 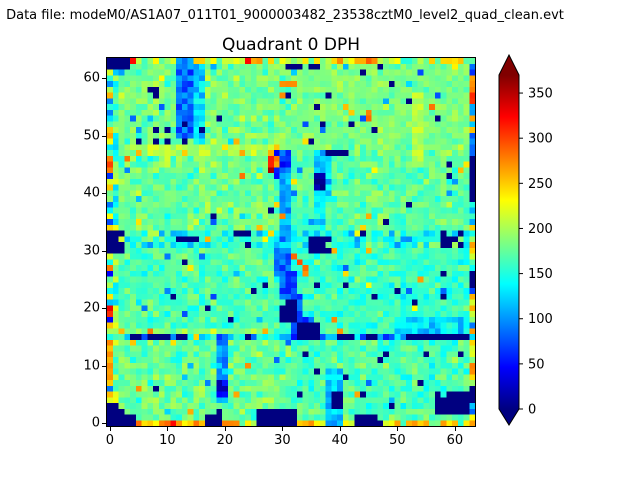 What do you see at coordinates (509, 65) in the screenshot?
I see `colorbar-over-arrow` at bounding box center [509, 65].